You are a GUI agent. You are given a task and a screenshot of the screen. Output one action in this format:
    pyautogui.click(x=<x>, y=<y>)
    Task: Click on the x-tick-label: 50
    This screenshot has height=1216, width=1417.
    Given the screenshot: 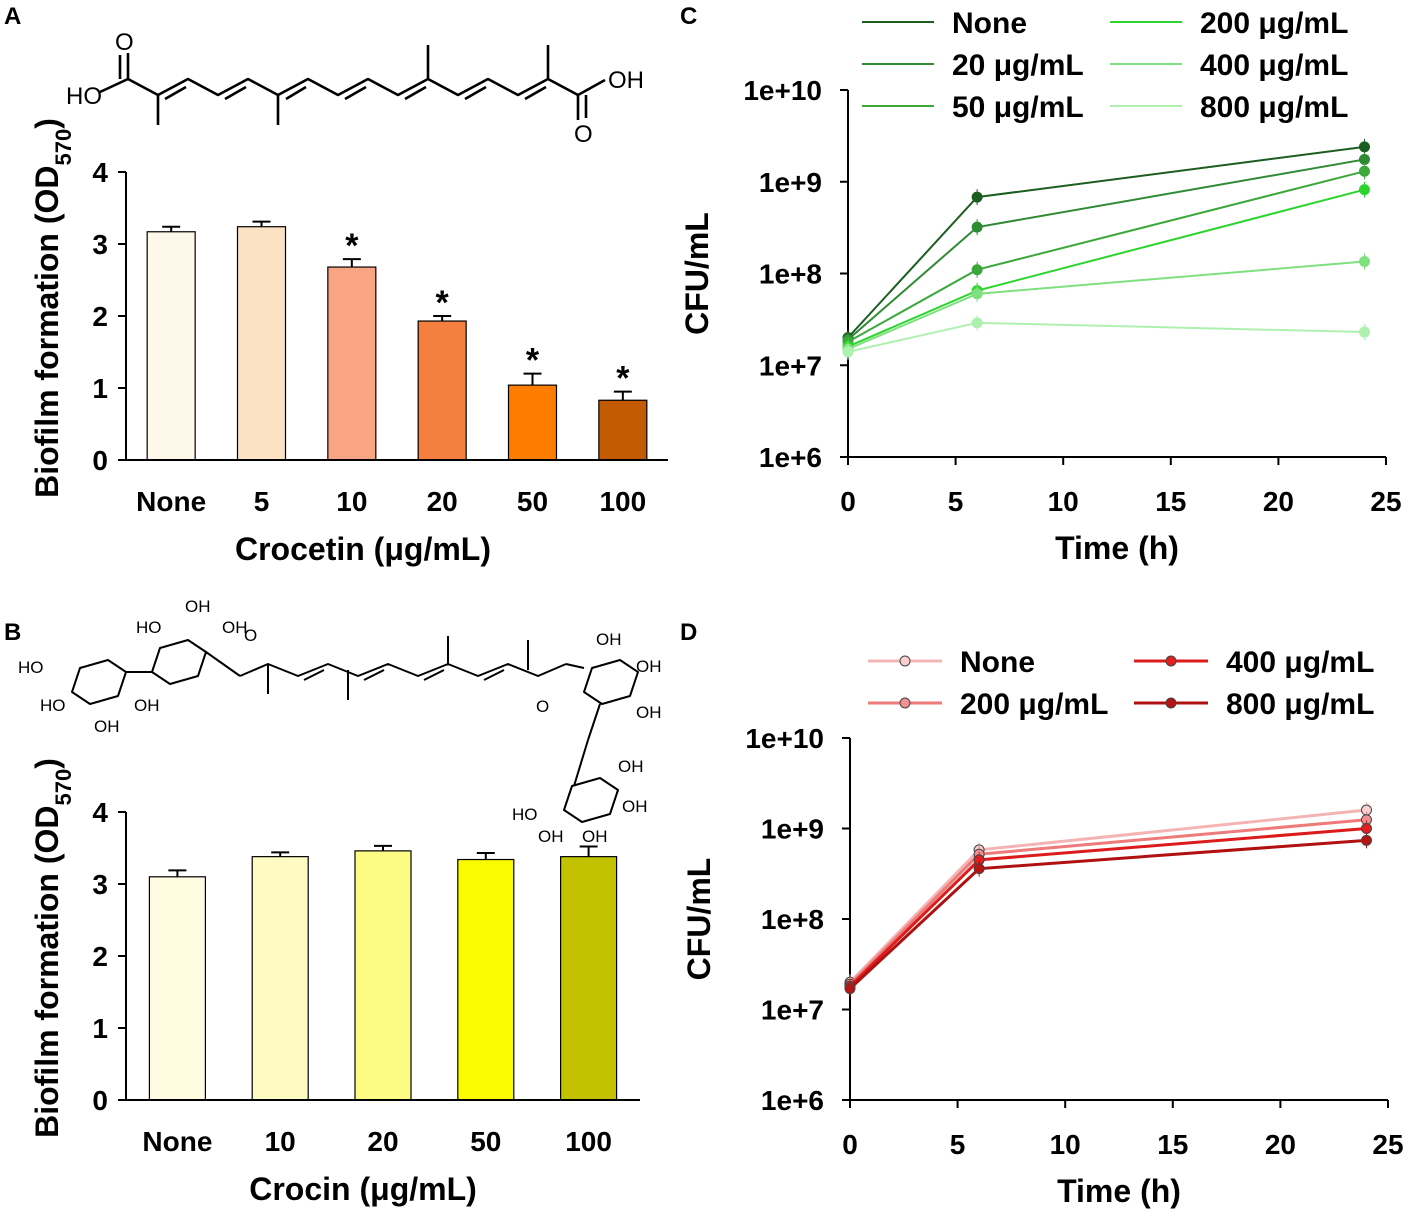 What is the action you would take?
    pyautogui.click(x=532, y=501)
    